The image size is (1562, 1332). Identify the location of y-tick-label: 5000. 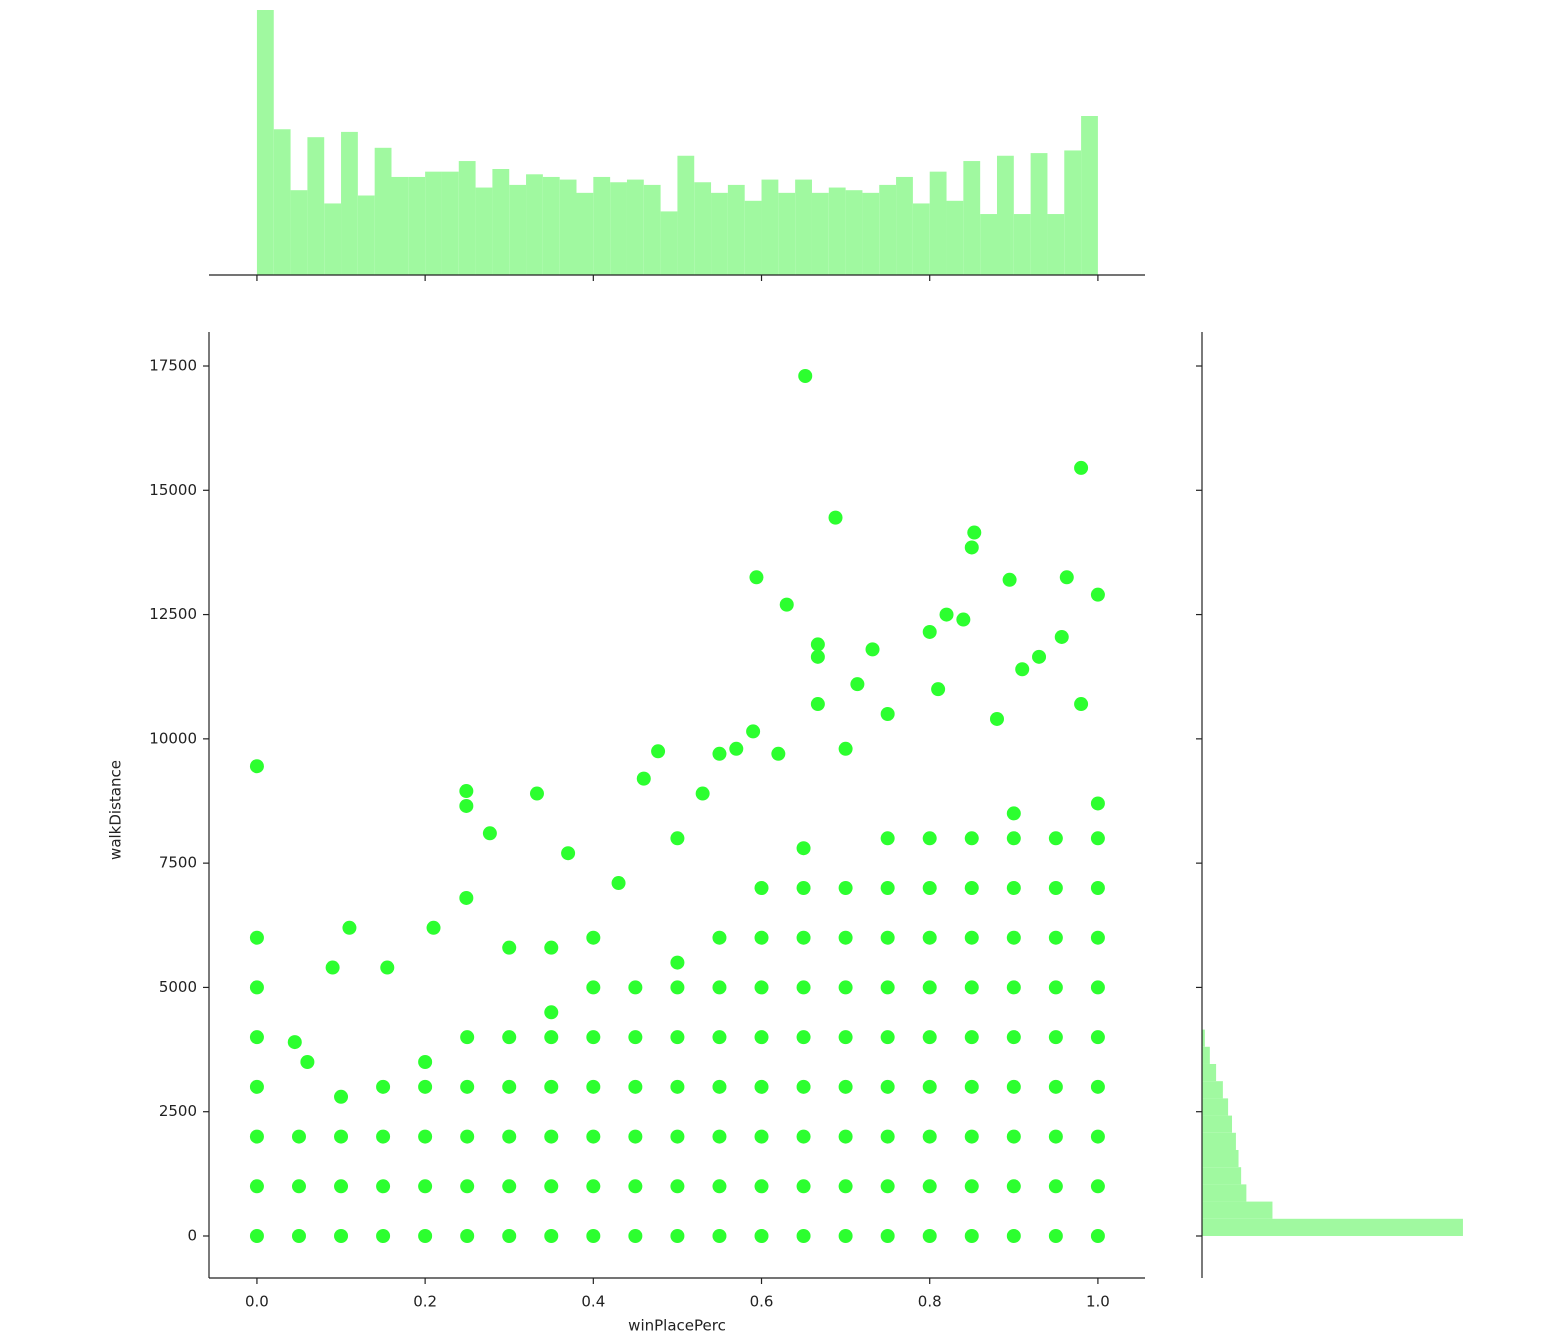
(178, 987).